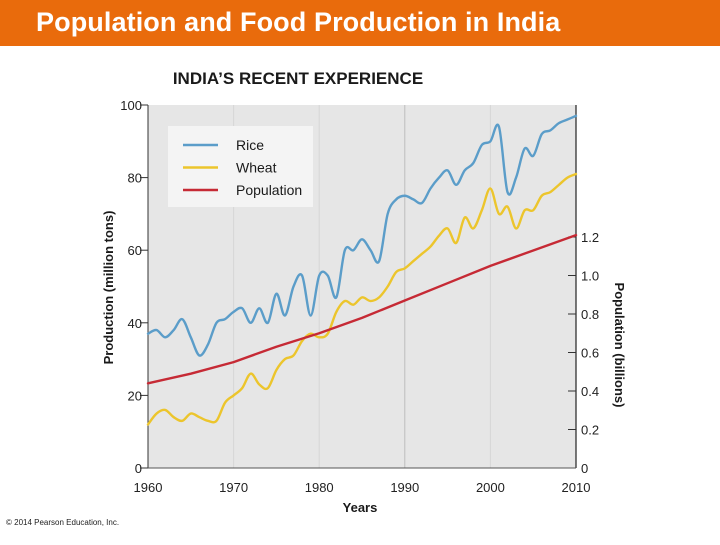  Describe the element at coordinates (576, 487) in the screenshot. I see `x-tick-label: 2010` at that location.